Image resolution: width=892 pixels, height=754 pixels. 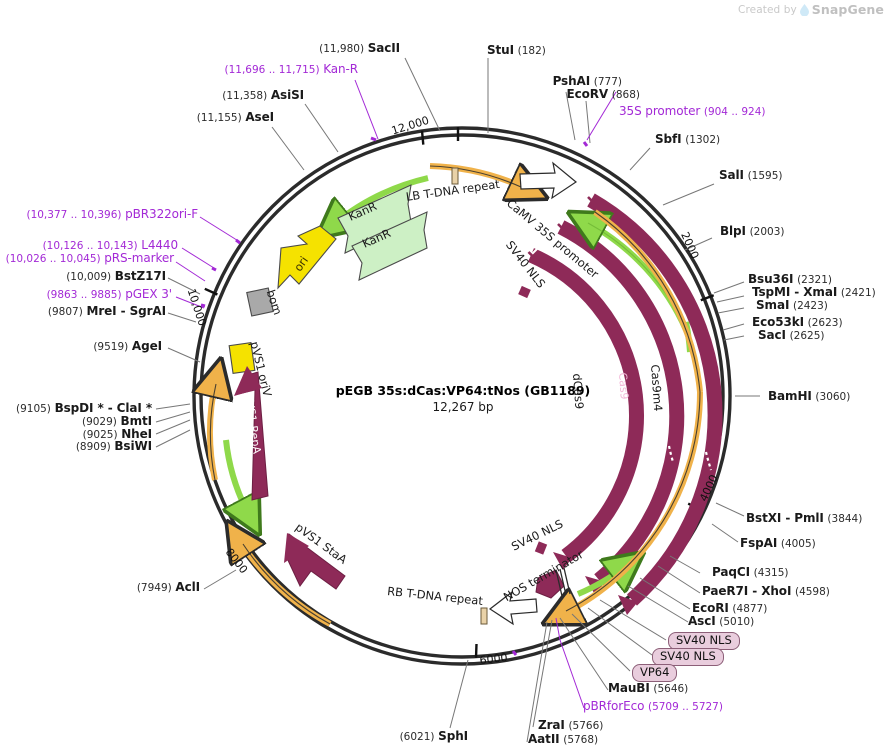 What do you see at coordinates (814, 280) in the screenshot?
I see `label-bsu36i-position: (2321)` at bounding box center [814, 280].